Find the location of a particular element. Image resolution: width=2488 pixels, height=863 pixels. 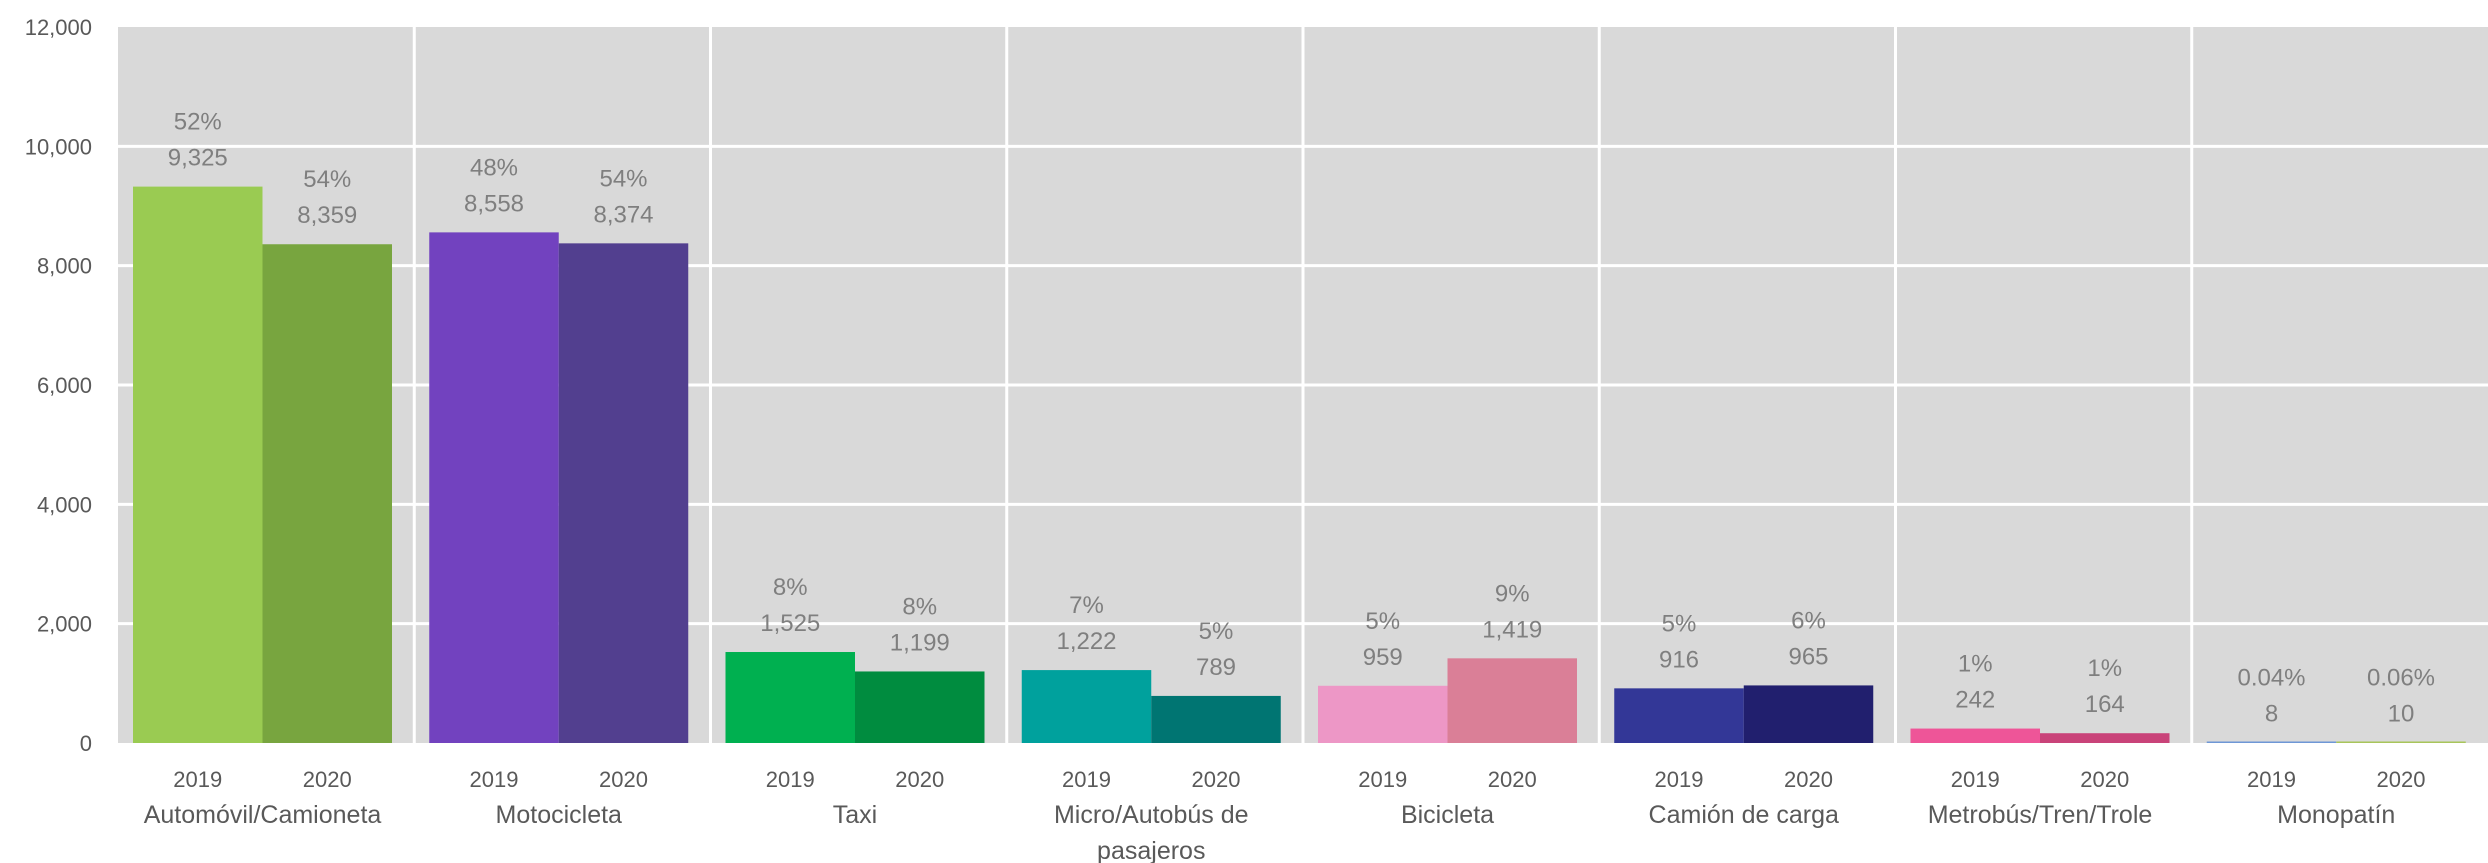

percent-label: 48% is located at coordinates (494, 167).